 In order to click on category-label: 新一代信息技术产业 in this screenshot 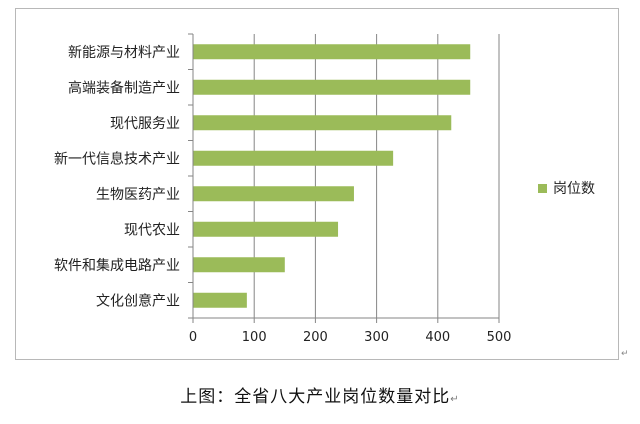, I will do `click(117, 158)`.